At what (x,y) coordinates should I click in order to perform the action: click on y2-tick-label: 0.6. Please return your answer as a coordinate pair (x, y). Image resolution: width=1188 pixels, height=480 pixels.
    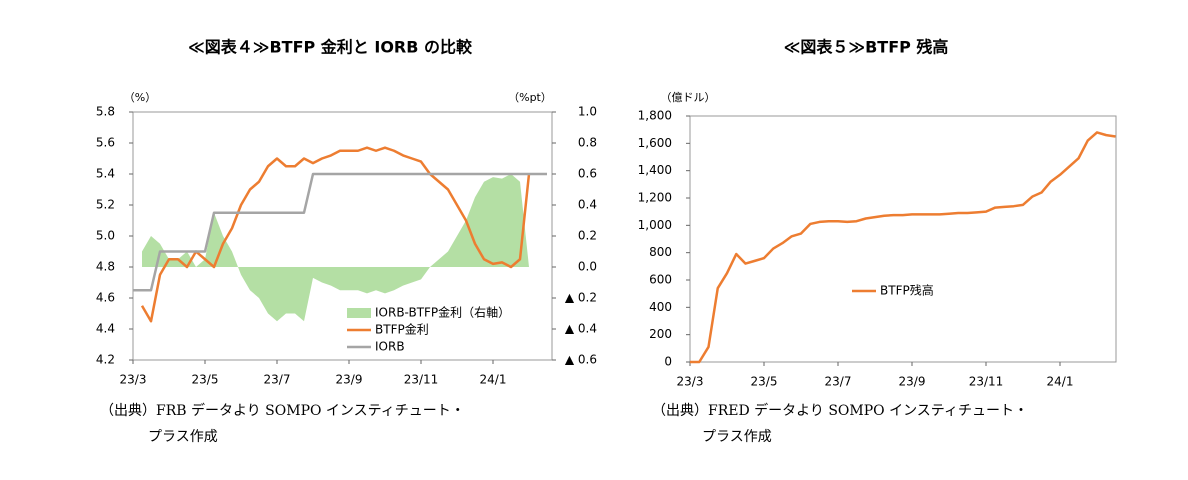
    Looking at the image, I should click on (587, 174).